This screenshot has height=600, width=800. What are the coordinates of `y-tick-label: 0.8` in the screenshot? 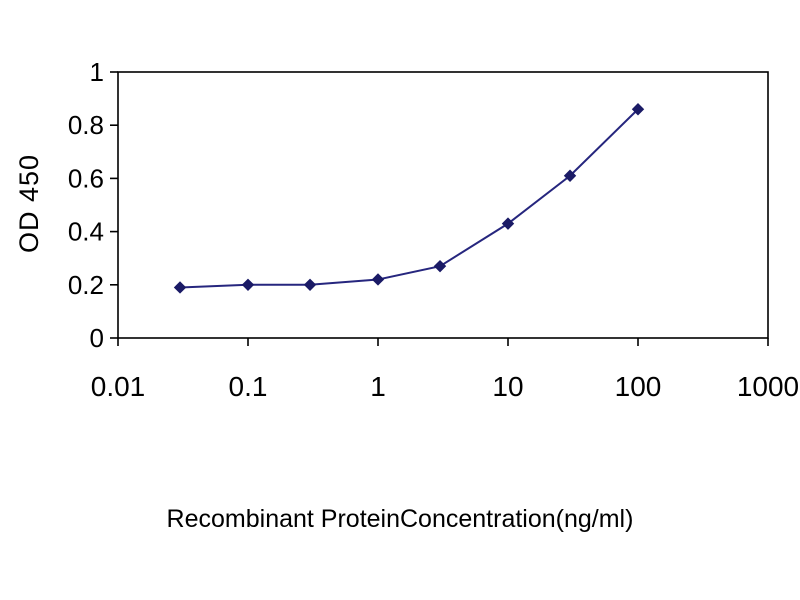 It's located at (86, 125).